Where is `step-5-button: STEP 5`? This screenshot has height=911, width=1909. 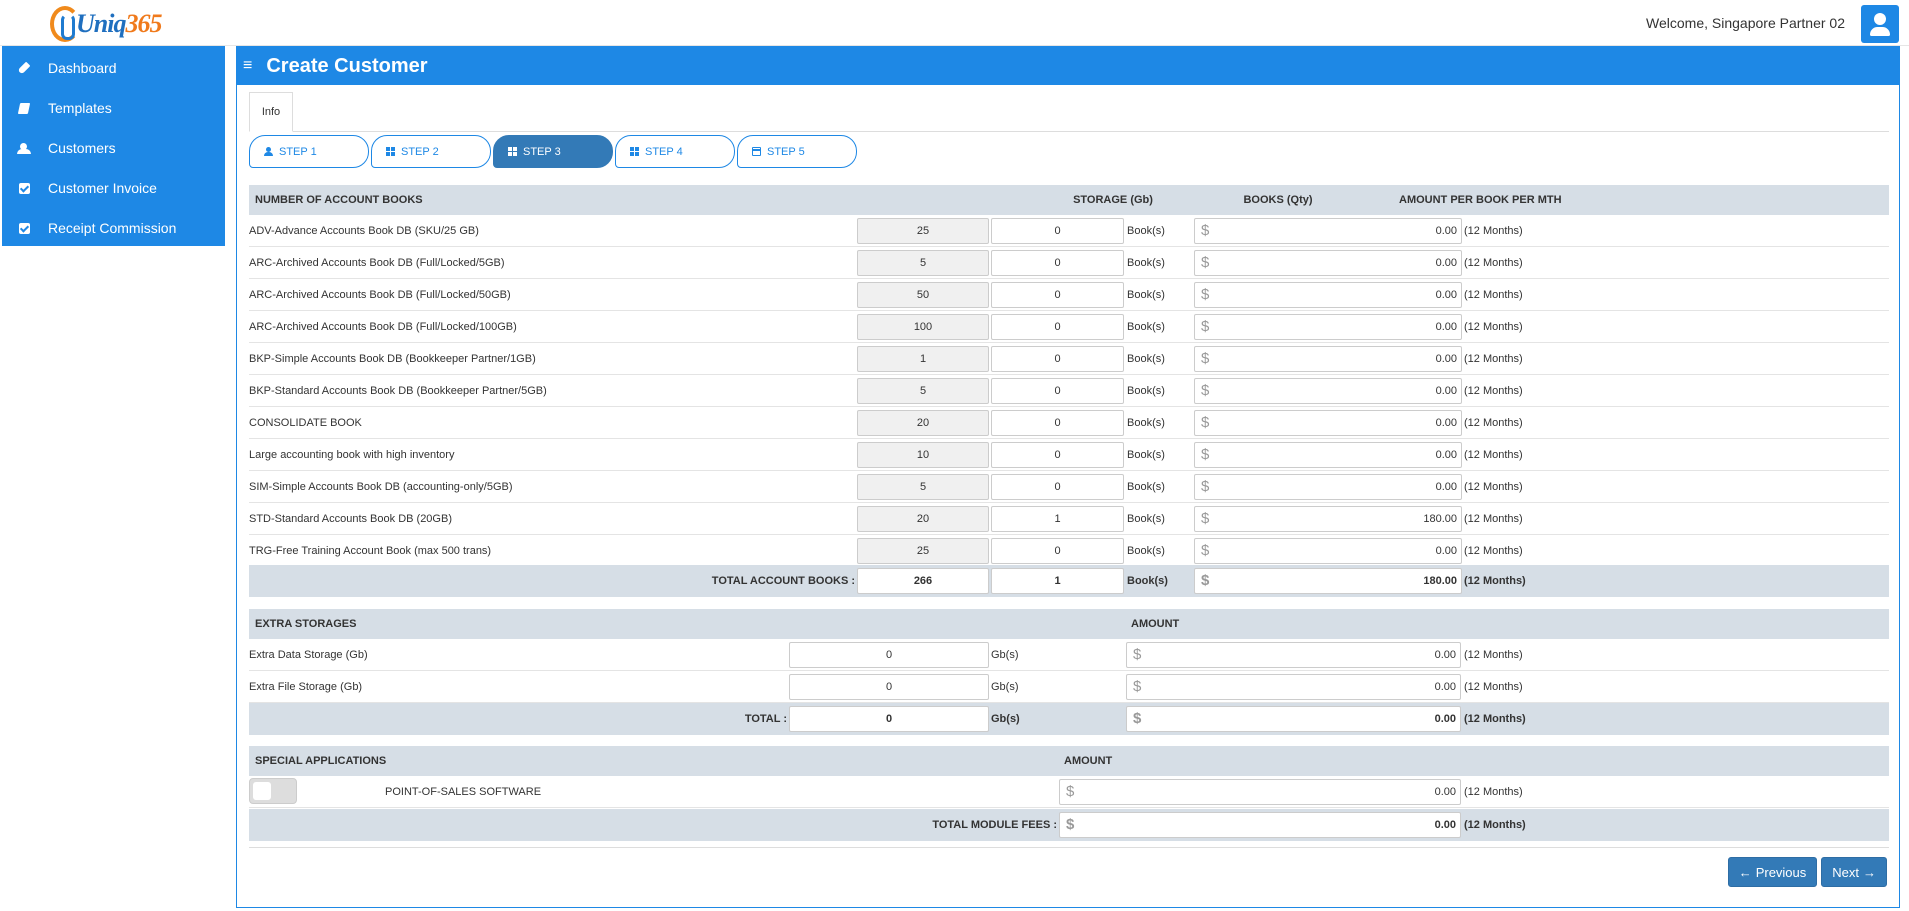 step-5-button: STEP 5 is located at coordinates (797, 151).